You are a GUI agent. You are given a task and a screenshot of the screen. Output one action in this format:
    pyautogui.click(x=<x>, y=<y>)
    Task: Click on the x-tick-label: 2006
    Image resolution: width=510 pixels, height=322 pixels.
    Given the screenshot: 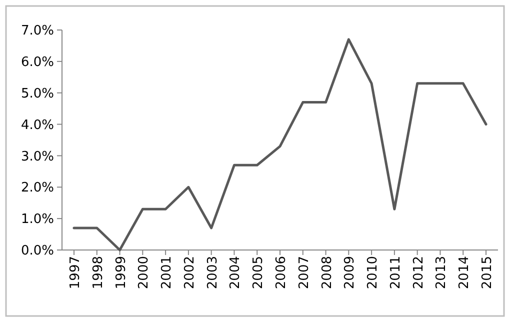 What is the action you would take?
    pyautogui.click(x=281, y=273)
    